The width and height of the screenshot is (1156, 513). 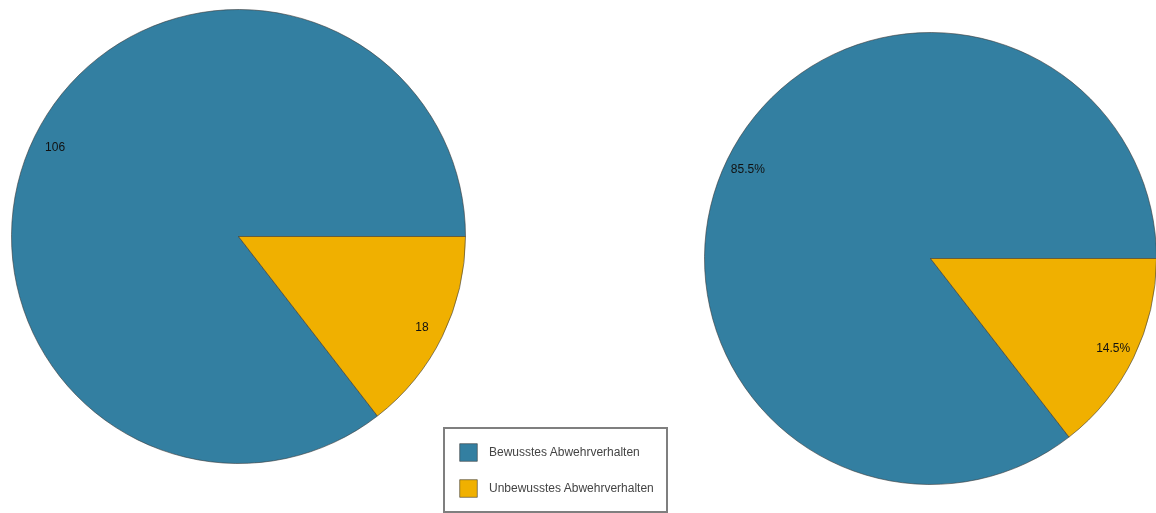 I want to click on data-label: 106, so click(x=55, y=147).